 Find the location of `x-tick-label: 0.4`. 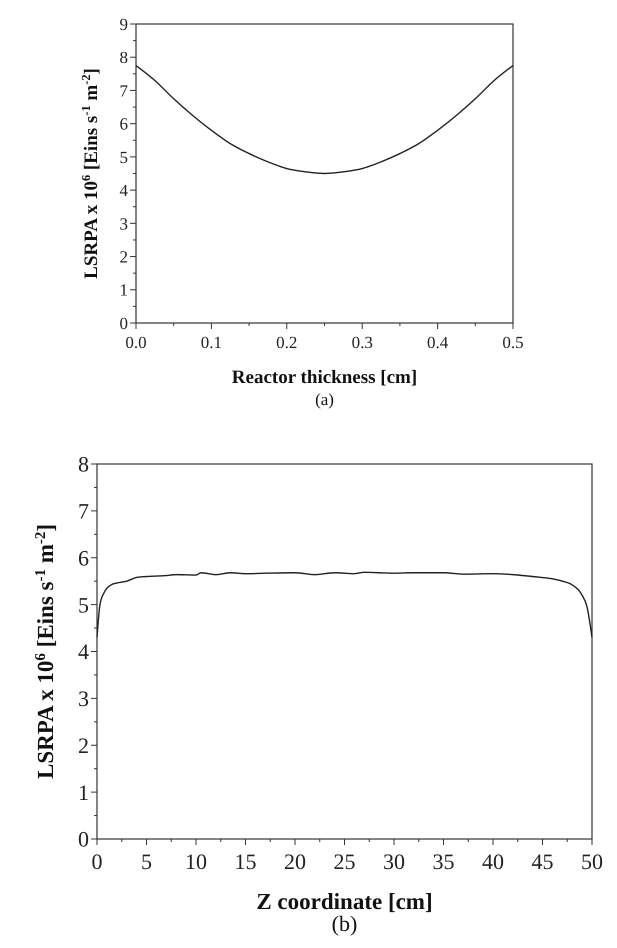

x-tick-label: 0.4 is located at coordinates (437, 342).